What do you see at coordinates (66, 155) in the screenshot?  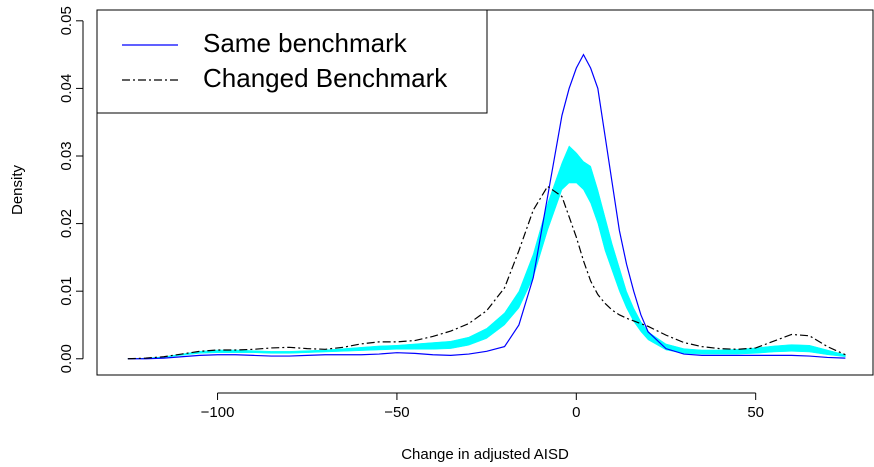 I see `y-tick-label: 0.03` at bounding box center [66, 155].